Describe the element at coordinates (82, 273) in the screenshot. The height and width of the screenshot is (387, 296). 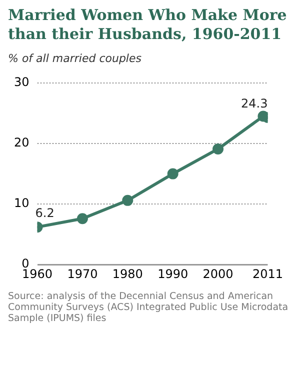
I see `x-tick-label: 1970` at that location.